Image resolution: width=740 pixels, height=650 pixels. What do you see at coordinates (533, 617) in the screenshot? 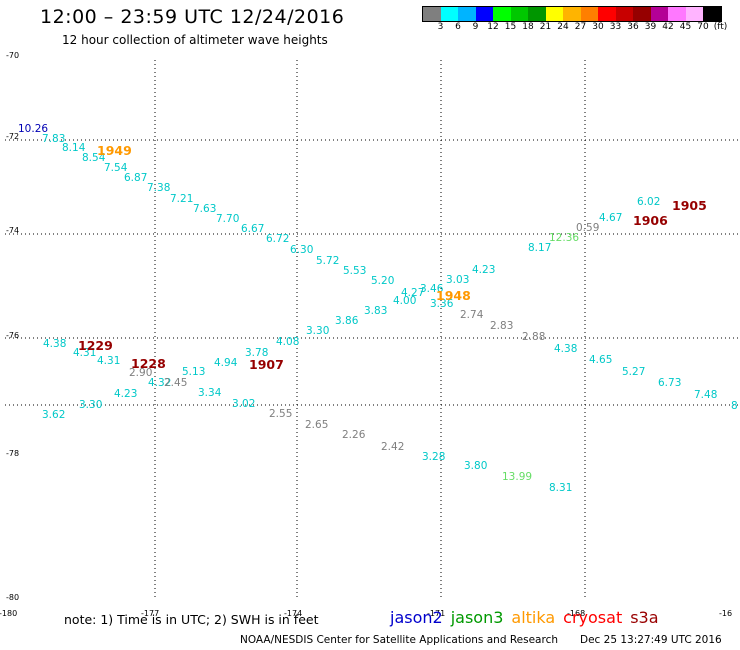
I see `legend-altika: altika` at bounding box center [533, 617].